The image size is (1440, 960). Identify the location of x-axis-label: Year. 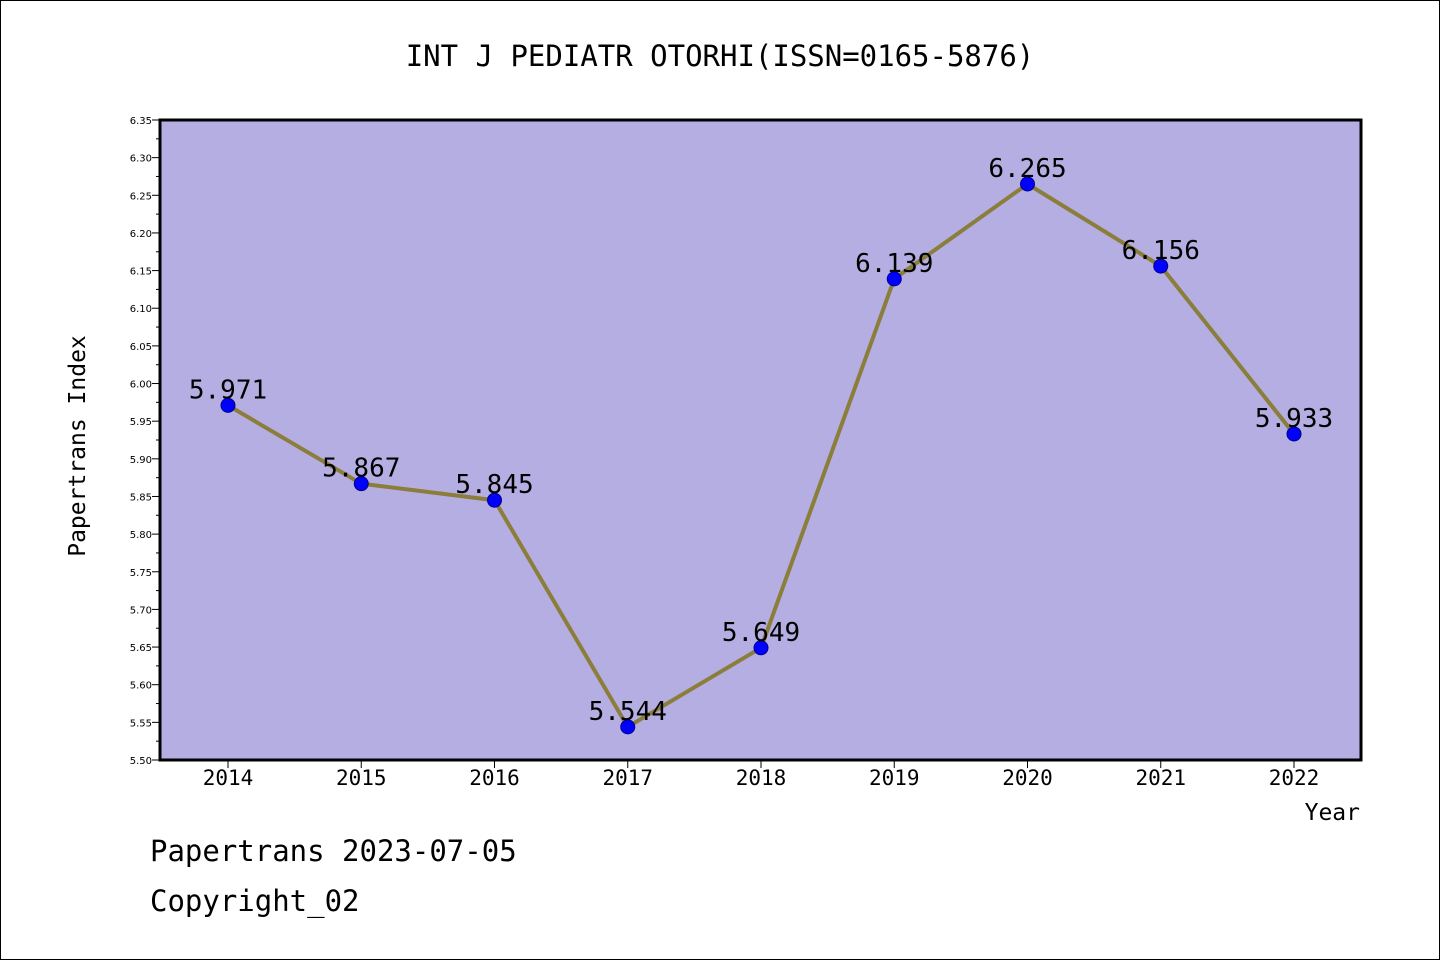
(1332, 813).